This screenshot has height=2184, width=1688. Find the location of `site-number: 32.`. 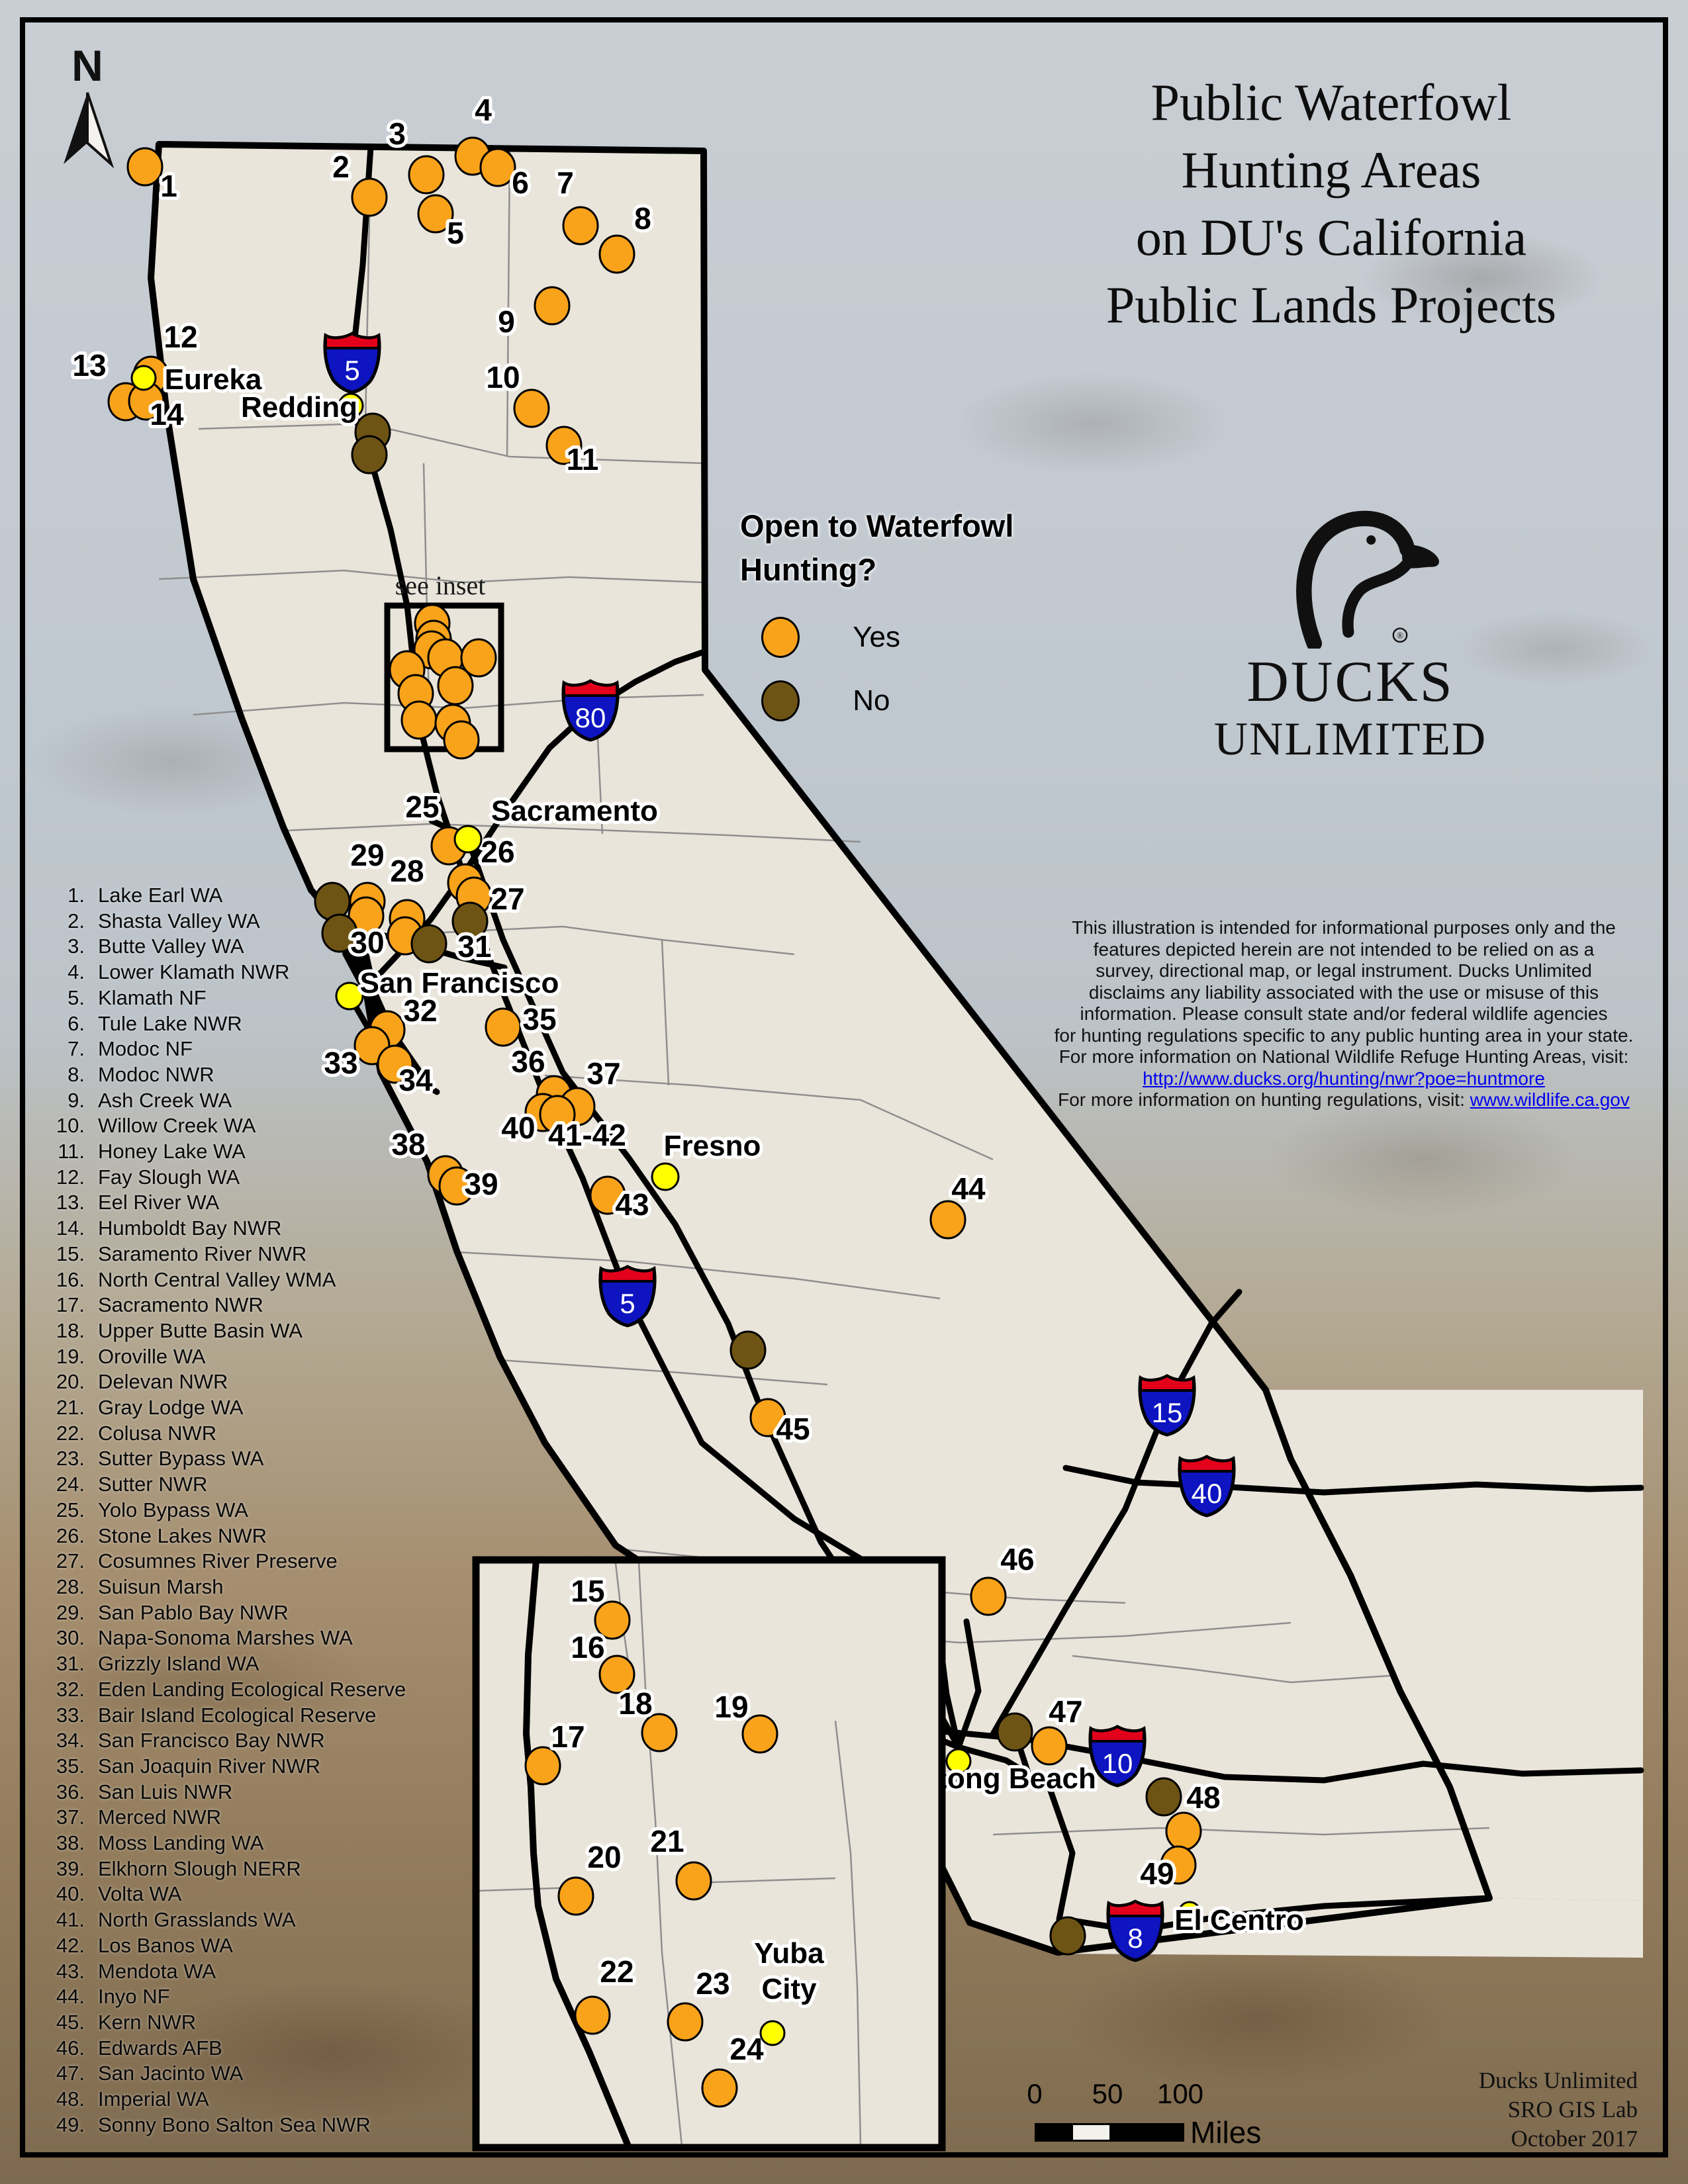

site-number: 32. is located at coordinates (70, 1689).